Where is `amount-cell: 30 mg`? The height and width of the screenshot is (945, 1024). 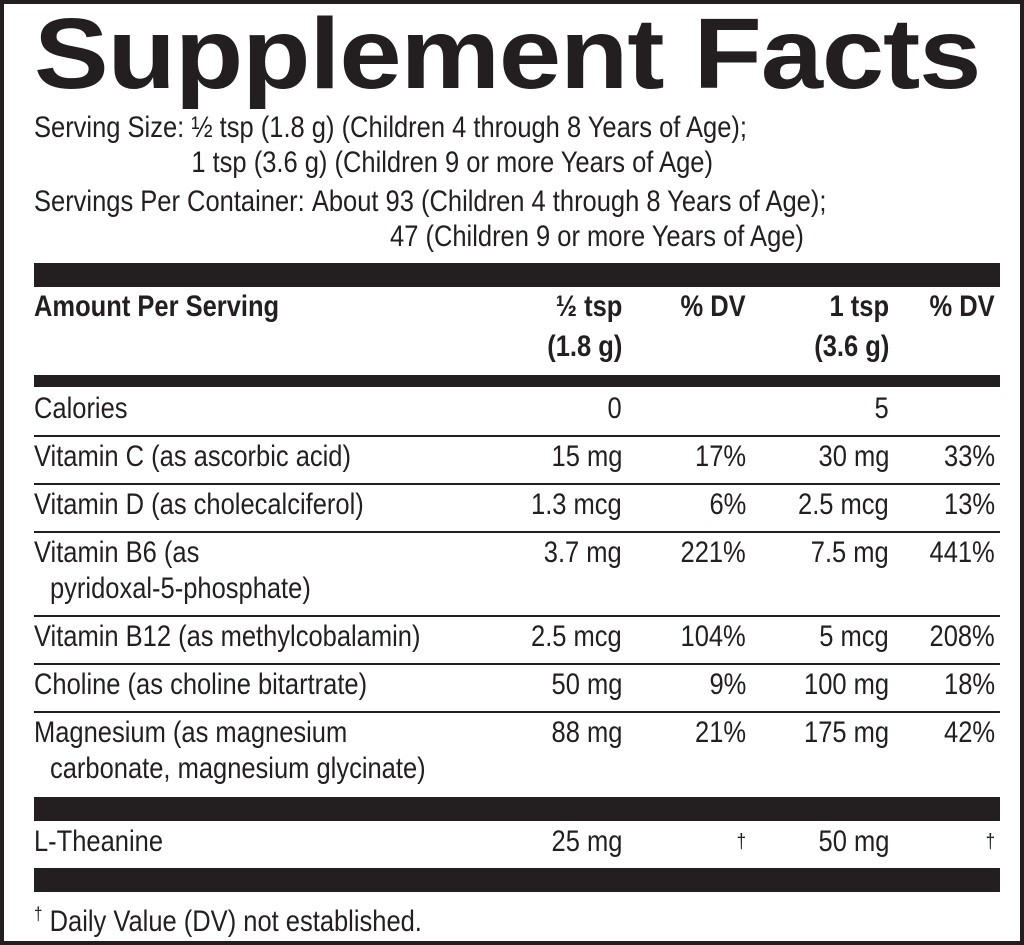 amount-cell: 30 mg is located at coordinates (853, 456).